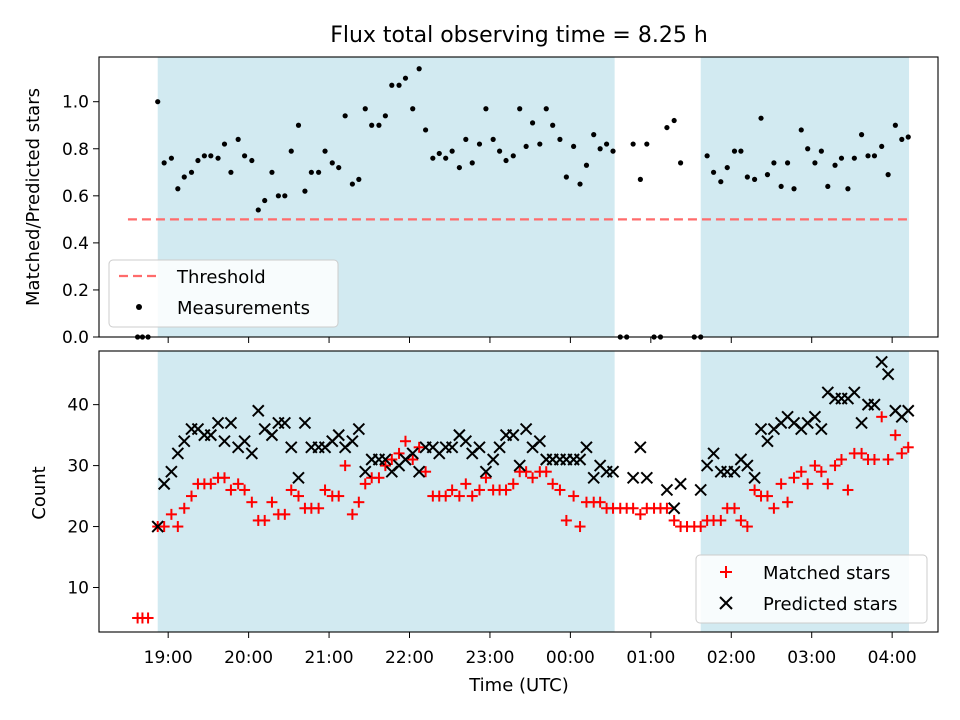 This screenshot has width=960, height=720. I want to click on count-y-tick-label-0: 10, so click(78, 589).